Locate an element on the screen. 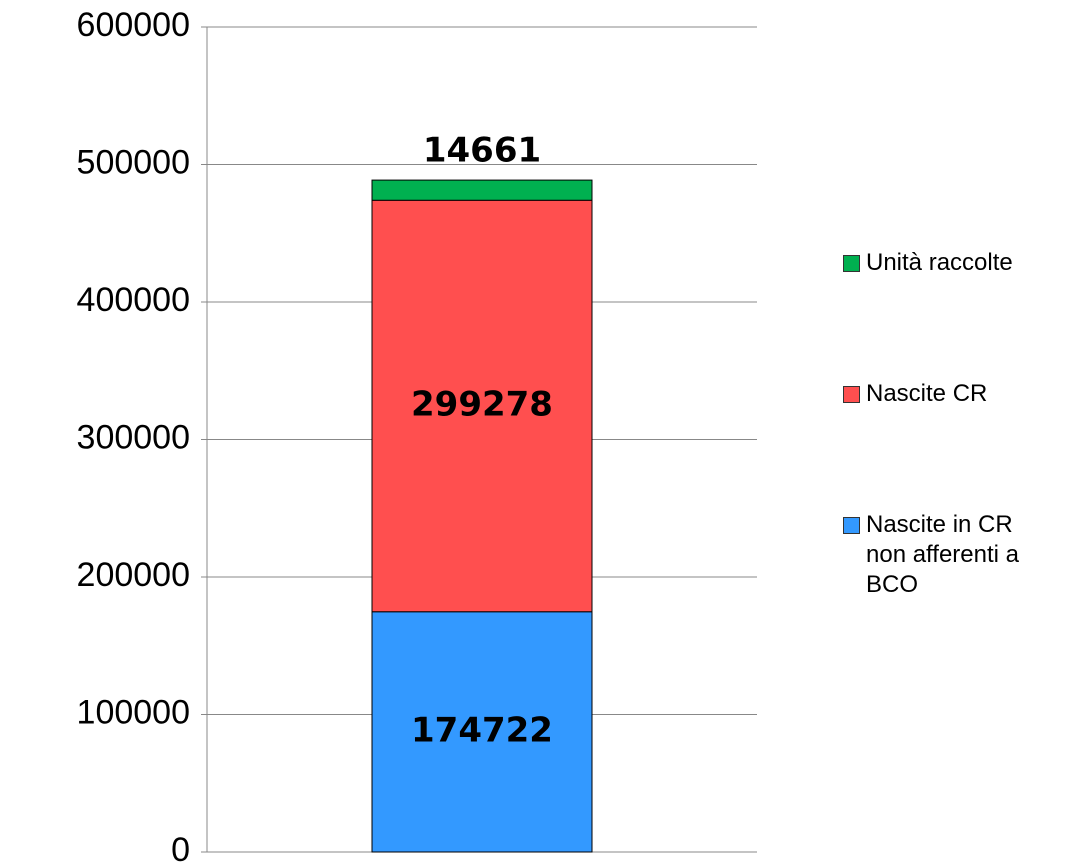 The image size is (1074, 866). y-tick-label: 100000 is located at coordinates (133, 712).